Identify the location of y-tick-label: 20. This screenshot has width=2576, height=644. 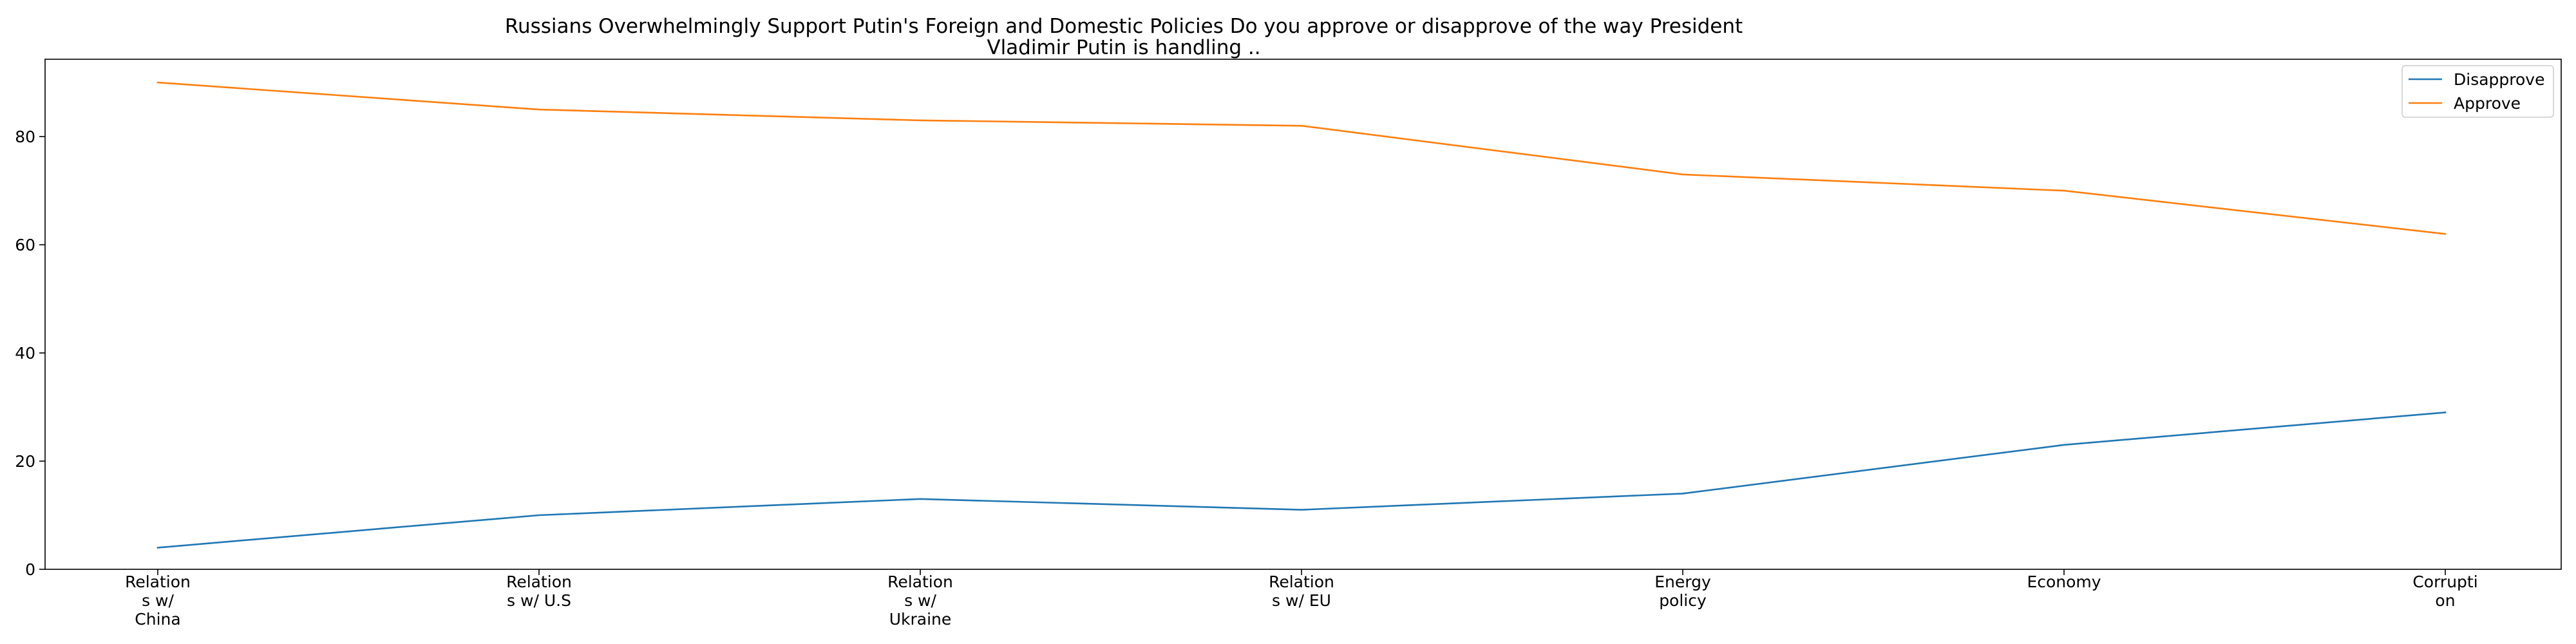
(25, 462).